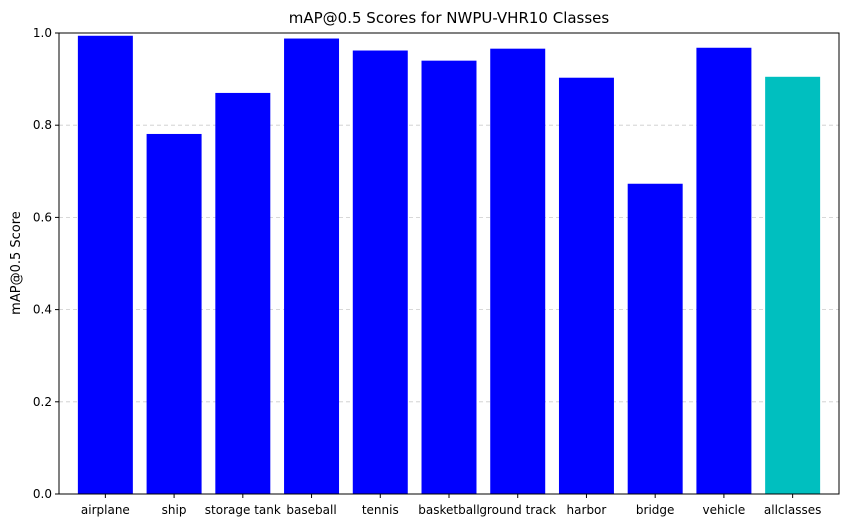  Describe the element at coordinates (105, 510) in the screenshot. I see `x-tick-label: airplane` at that location.